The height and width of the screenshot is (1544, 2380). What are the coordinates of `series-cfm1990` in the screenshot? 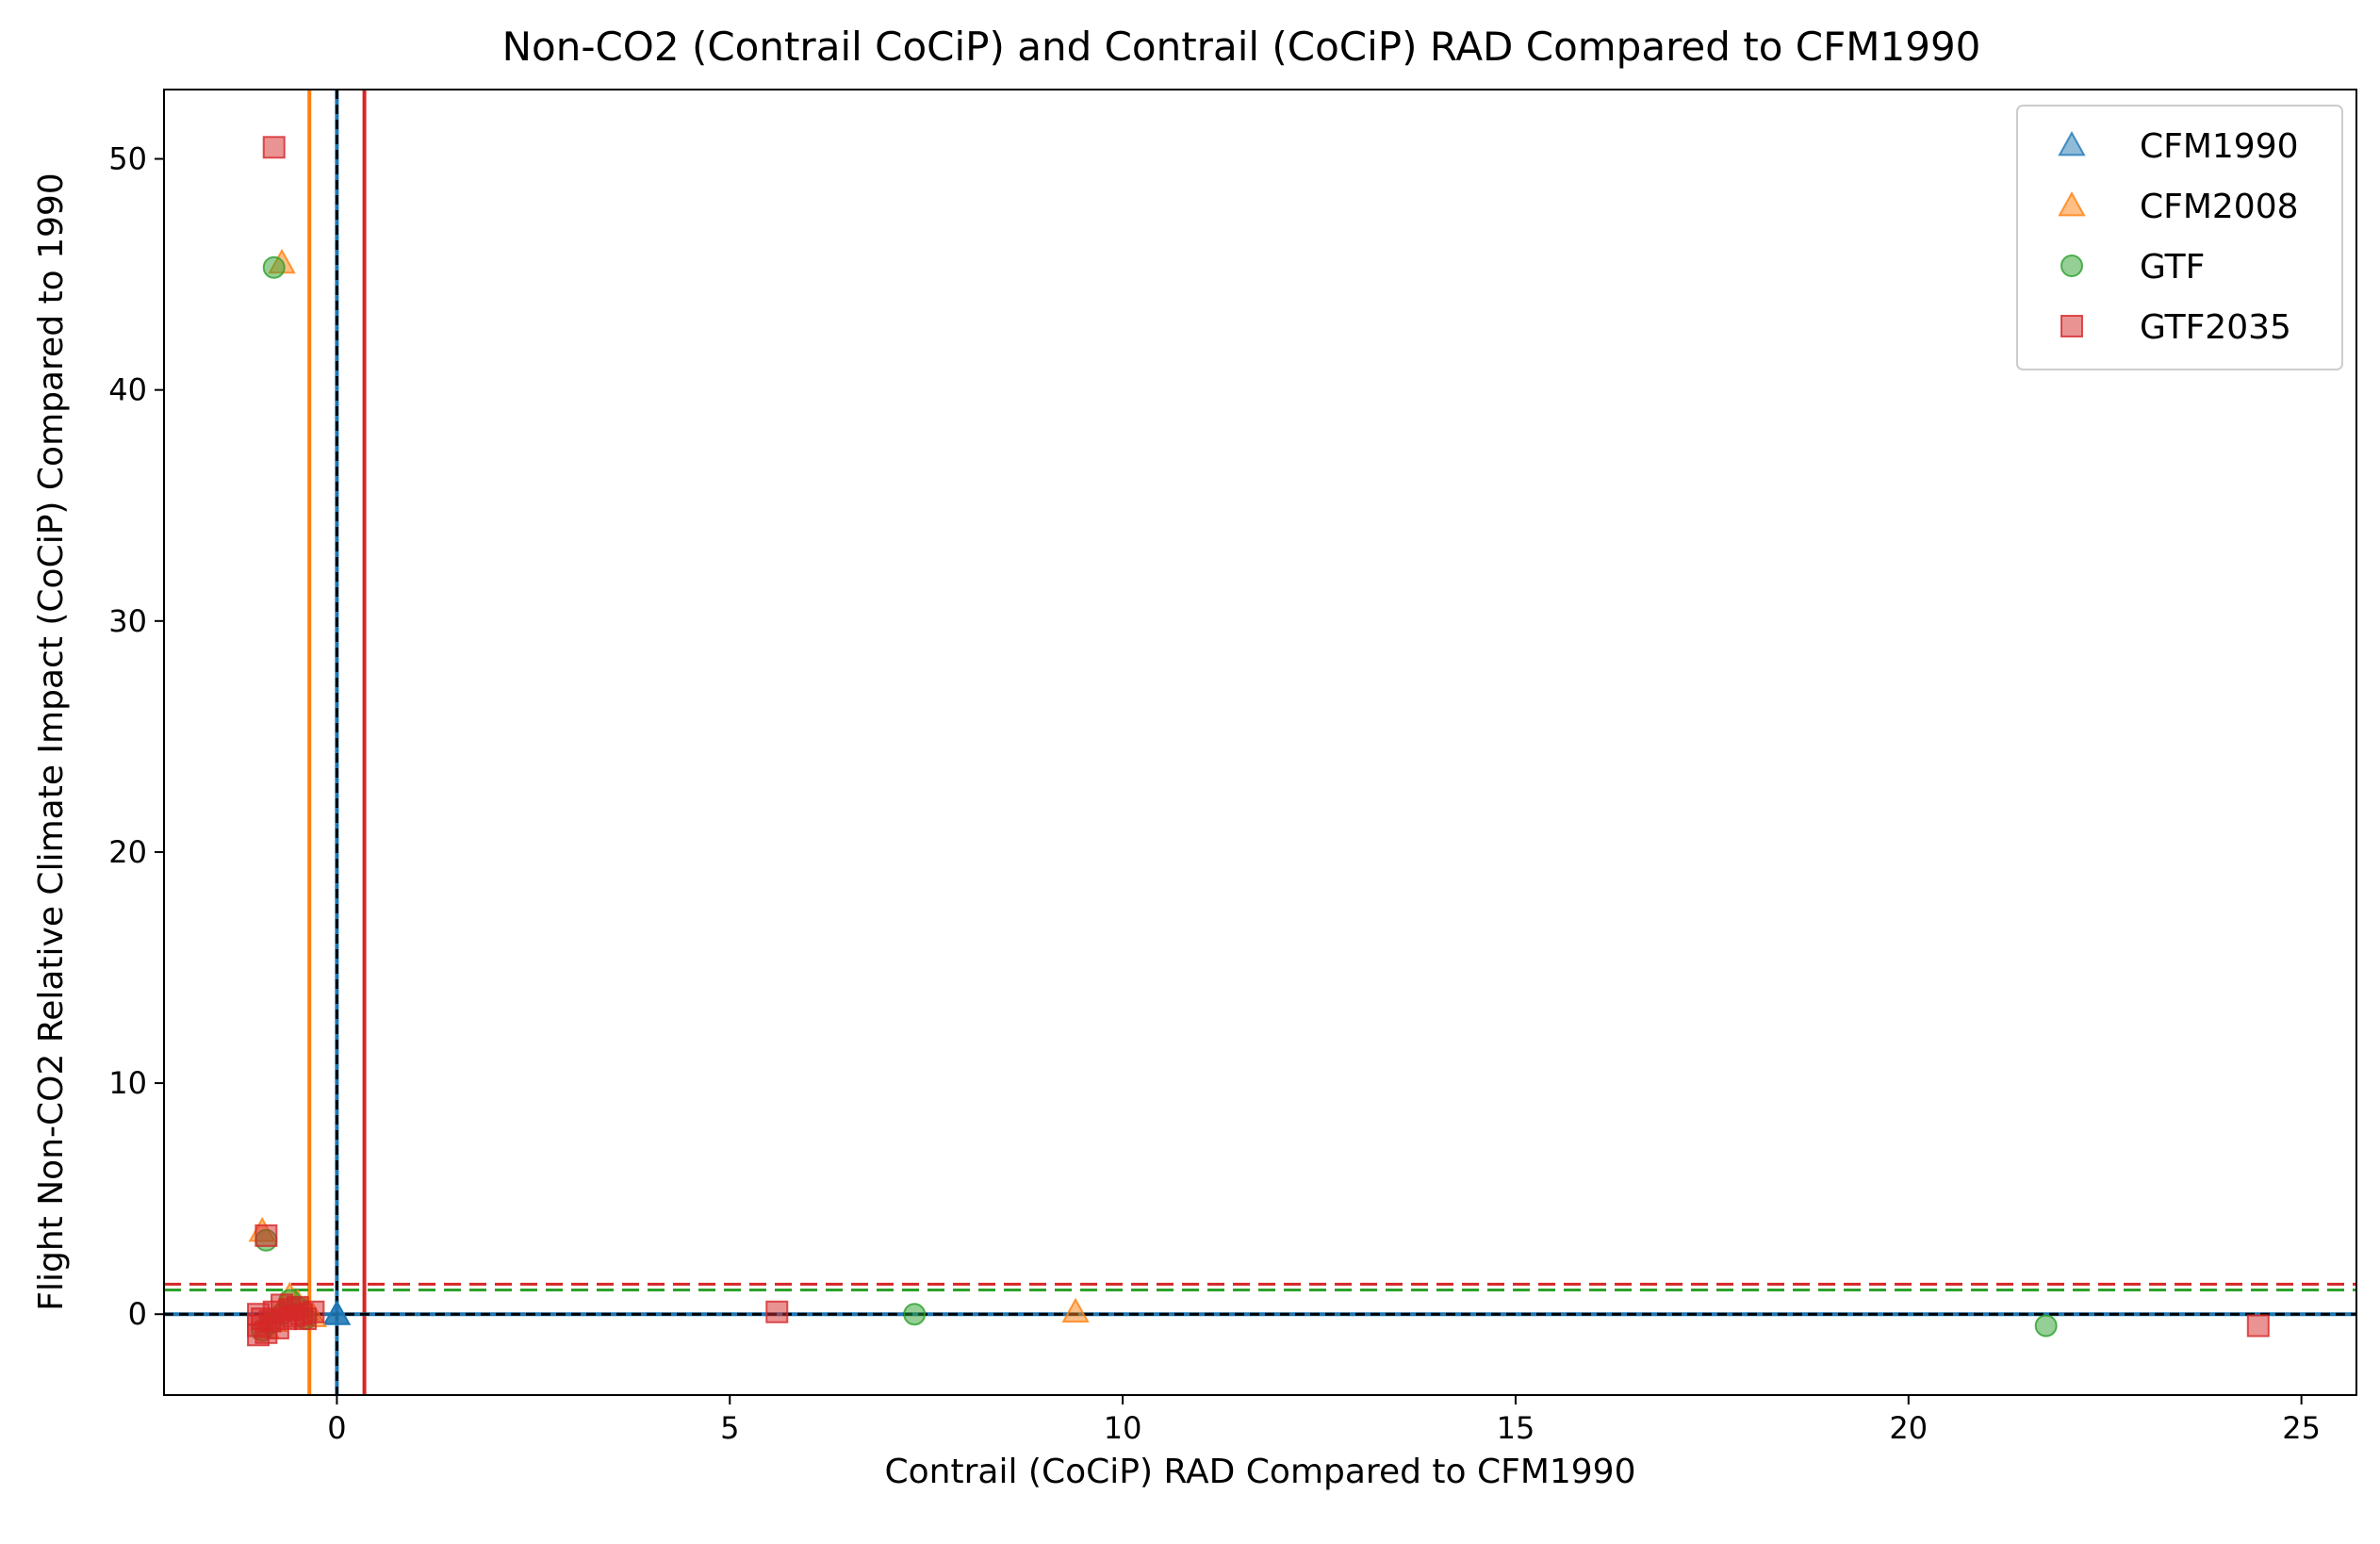 It's located at (337, 1312).